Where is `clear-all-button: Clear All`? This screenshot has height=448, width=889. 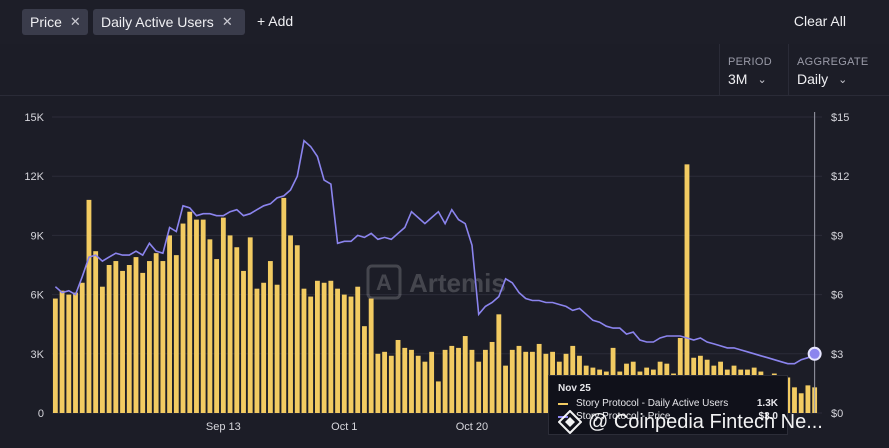 clear-all-button: Clear All is located at coordinates (819, 21).